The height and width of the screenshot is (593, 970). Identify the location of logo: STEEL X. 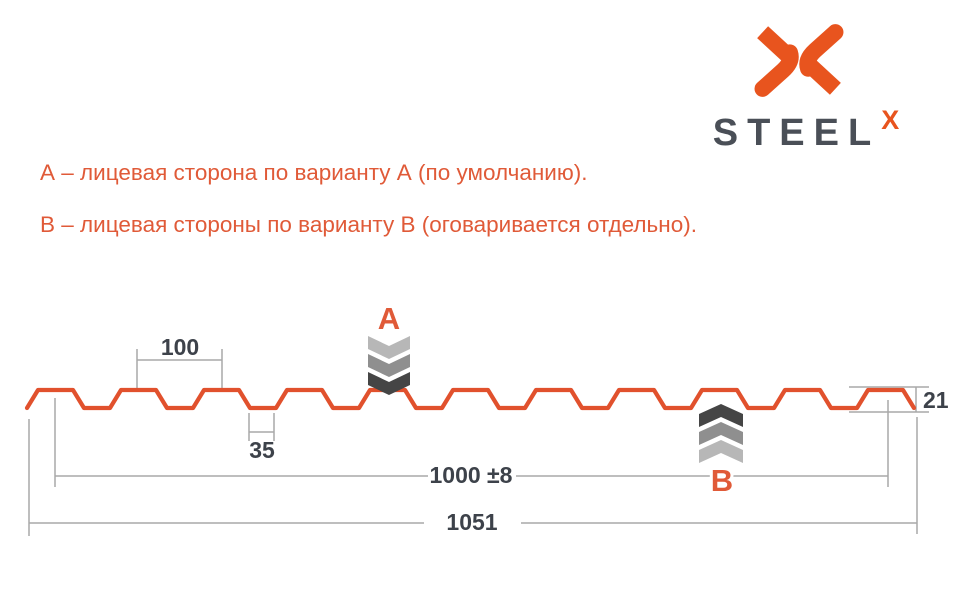
(806, 82).